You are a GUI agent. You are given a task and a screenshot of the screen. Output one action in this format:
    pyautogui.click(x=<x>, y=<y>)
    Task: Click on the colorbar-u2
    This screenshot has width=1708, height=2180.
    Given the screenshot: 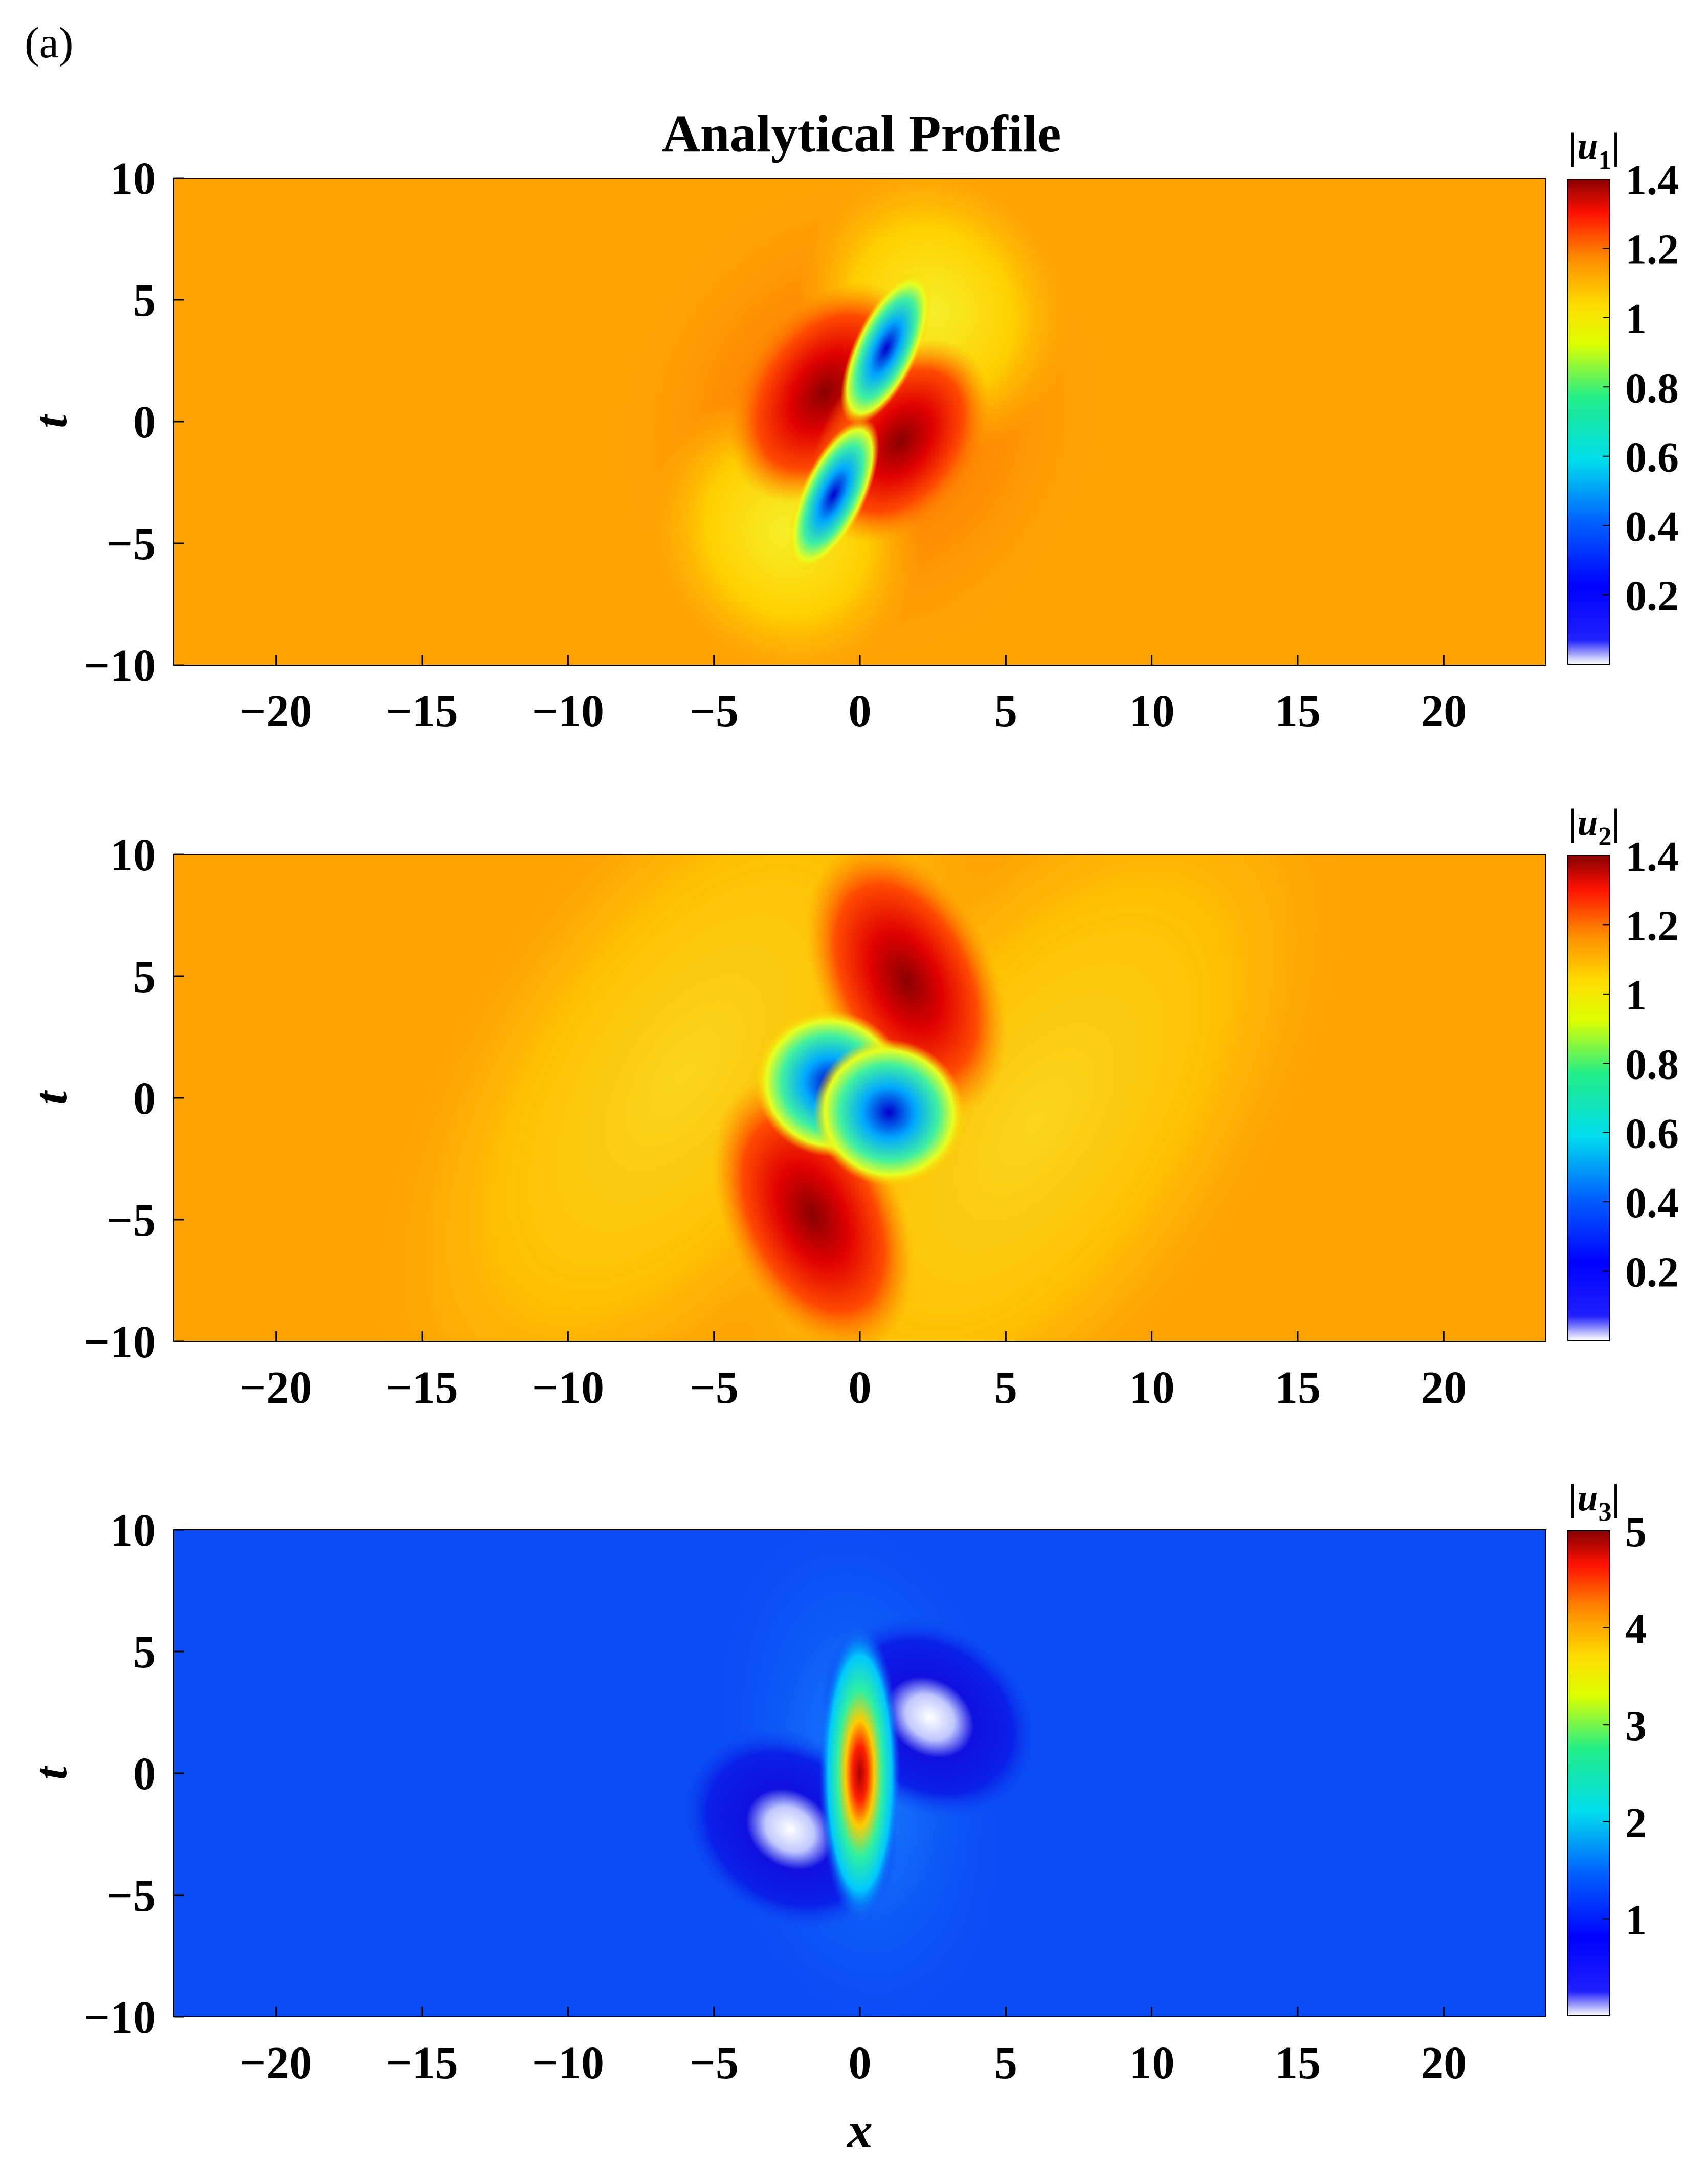 What is the action you would take?
    pyautogui.click(x=1588, y=1098)
    